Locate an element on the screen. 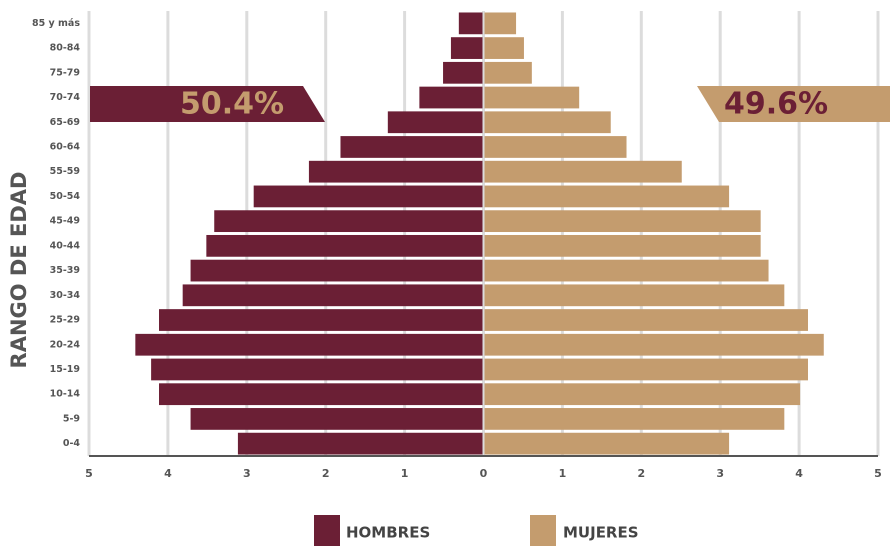 The width and height of the screenshot is (890, 550). legend-label: HOMBRES is located at coordinates (388, 533).